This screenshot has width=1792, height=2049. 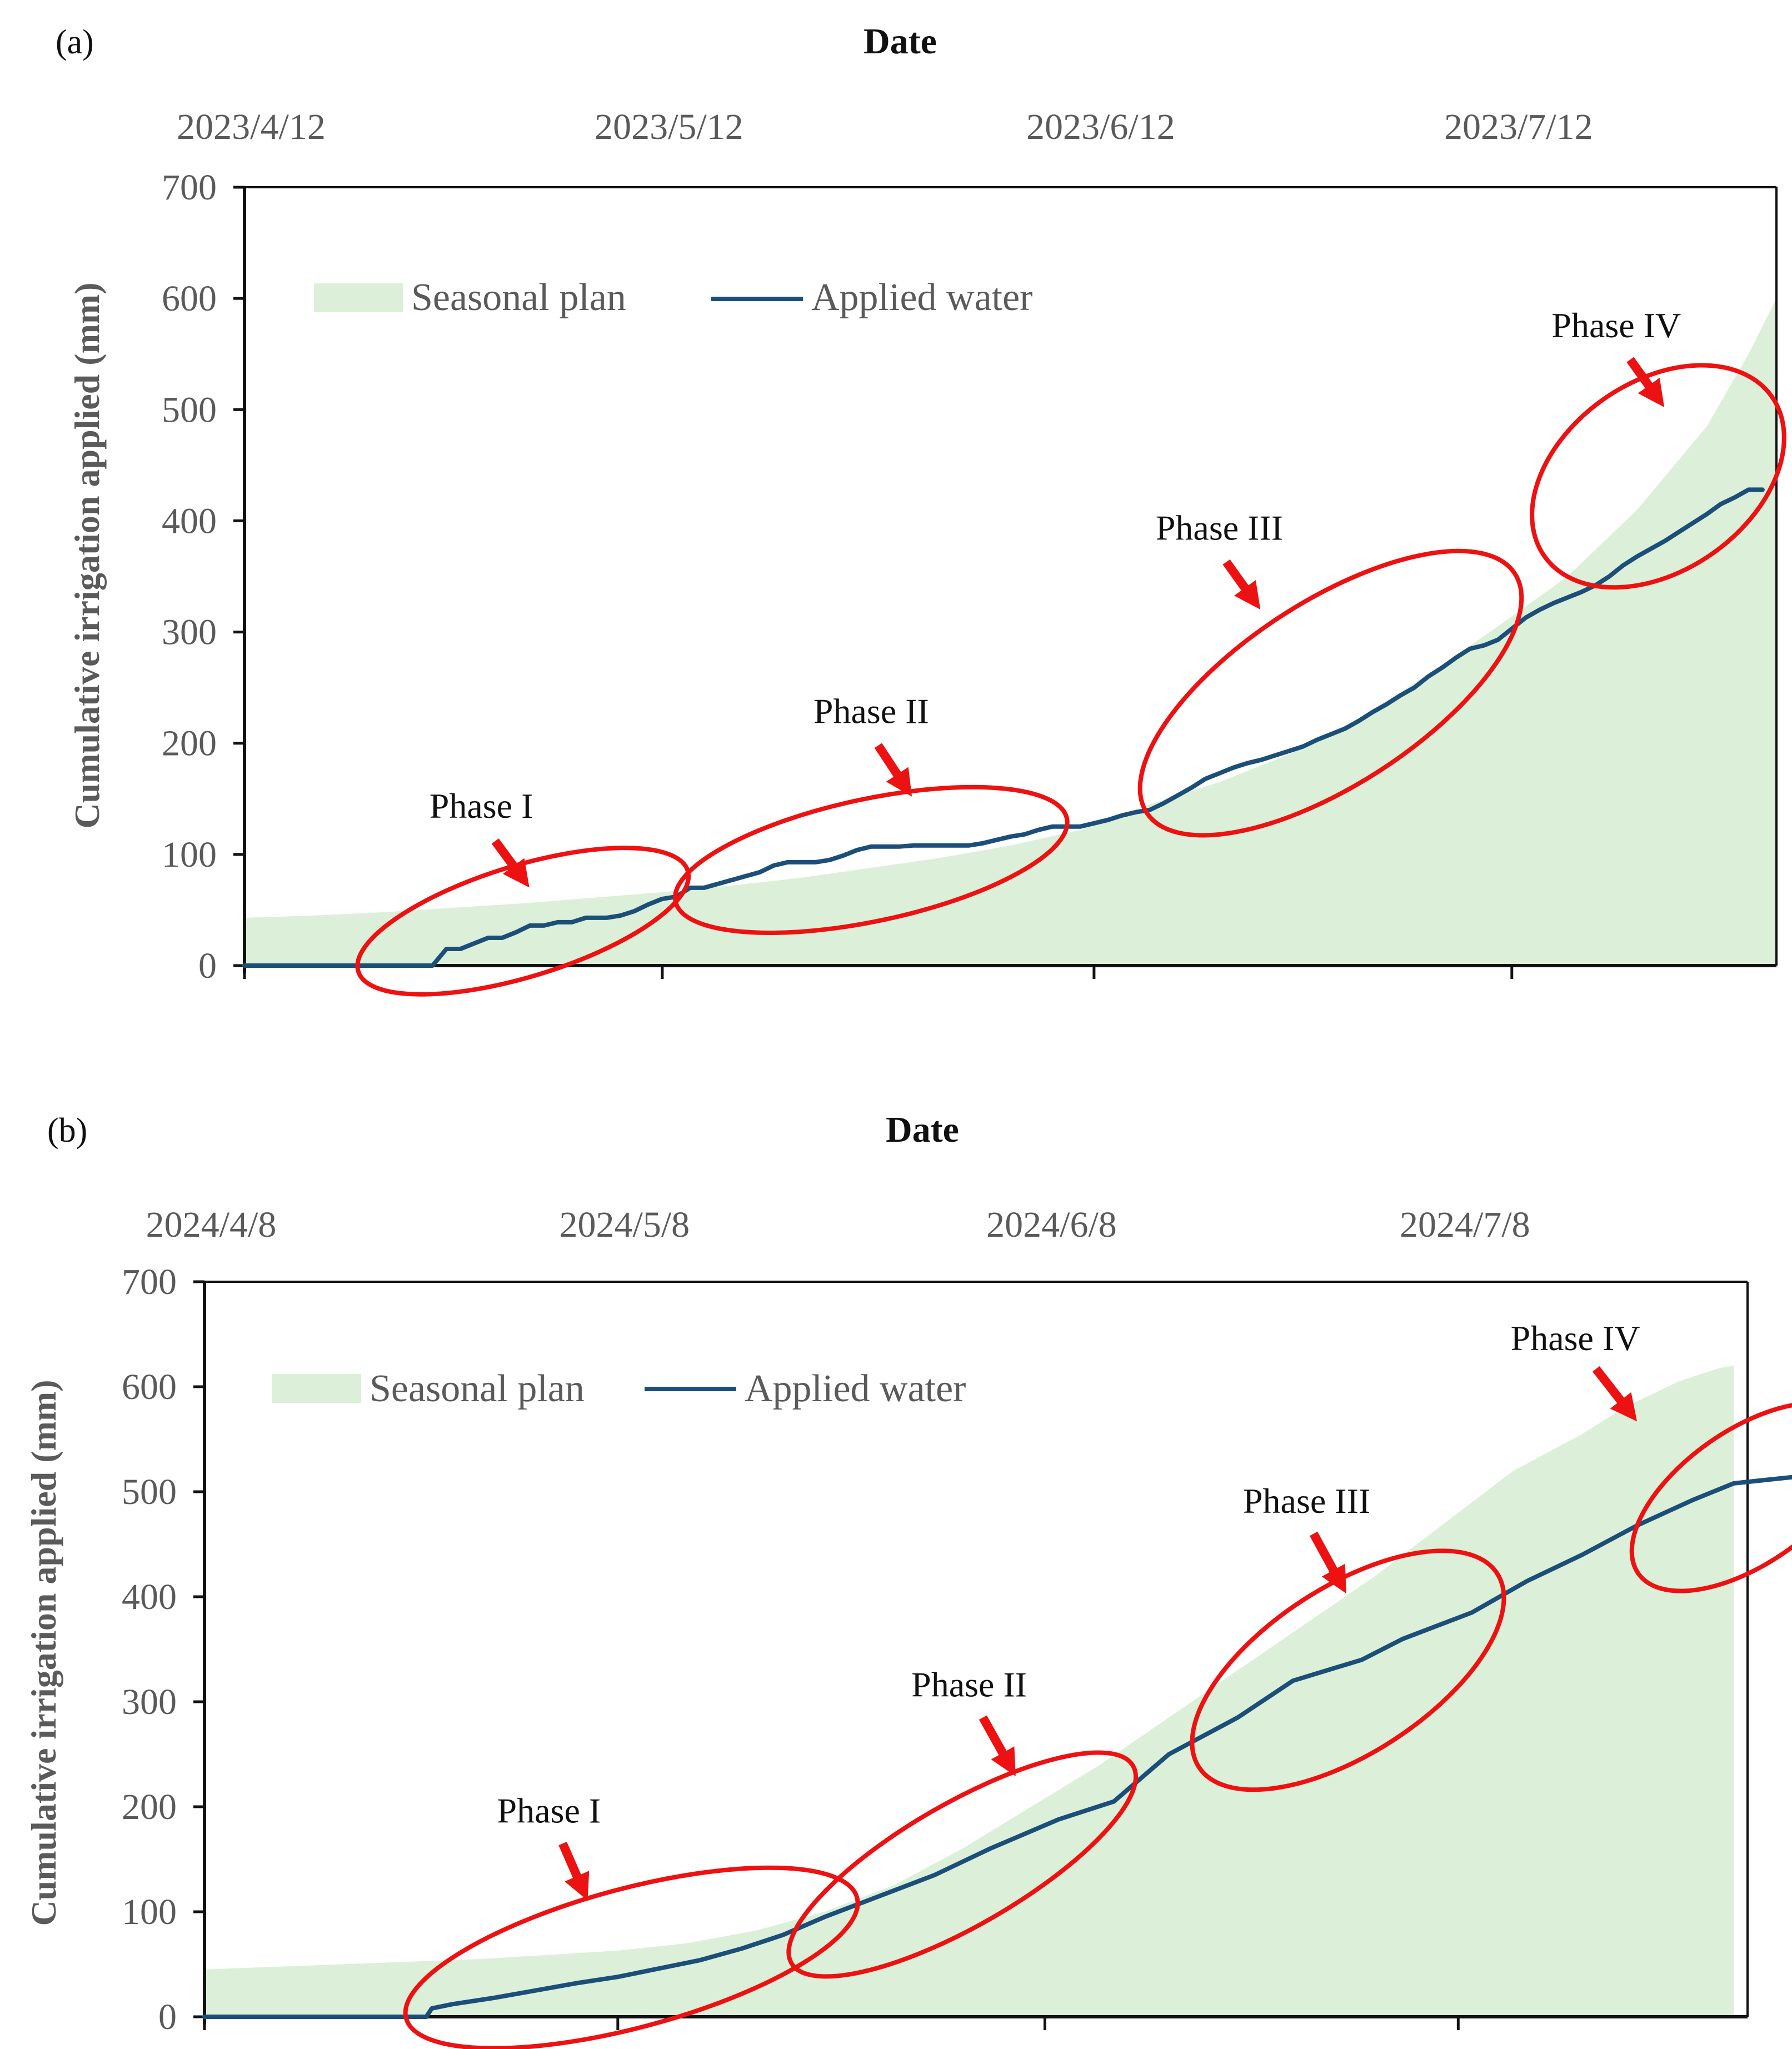 What do you see at coordinates (87, 555) in the screenshot?
I see `y-axis-title-a: Cumulative irrigation applied (mm)` at bounding box center [87, 555].